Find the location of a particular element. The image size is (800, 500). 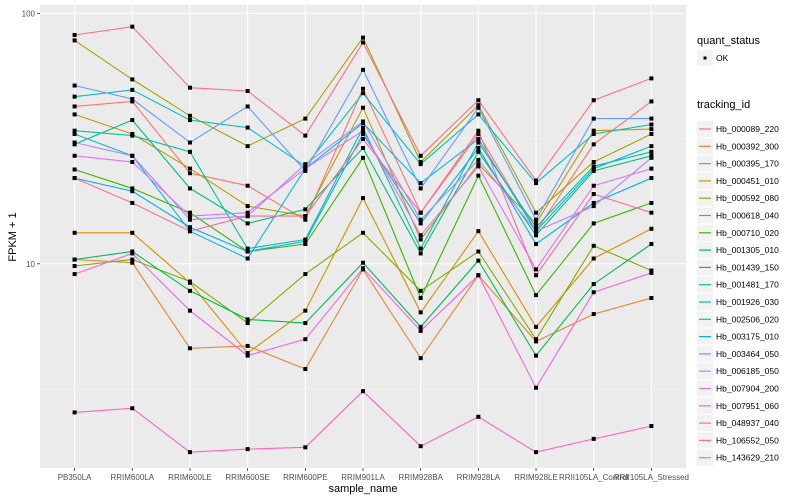

legend-label-Hb_000710_020: Hb_000710_020 is located at coordinates (747, 233).